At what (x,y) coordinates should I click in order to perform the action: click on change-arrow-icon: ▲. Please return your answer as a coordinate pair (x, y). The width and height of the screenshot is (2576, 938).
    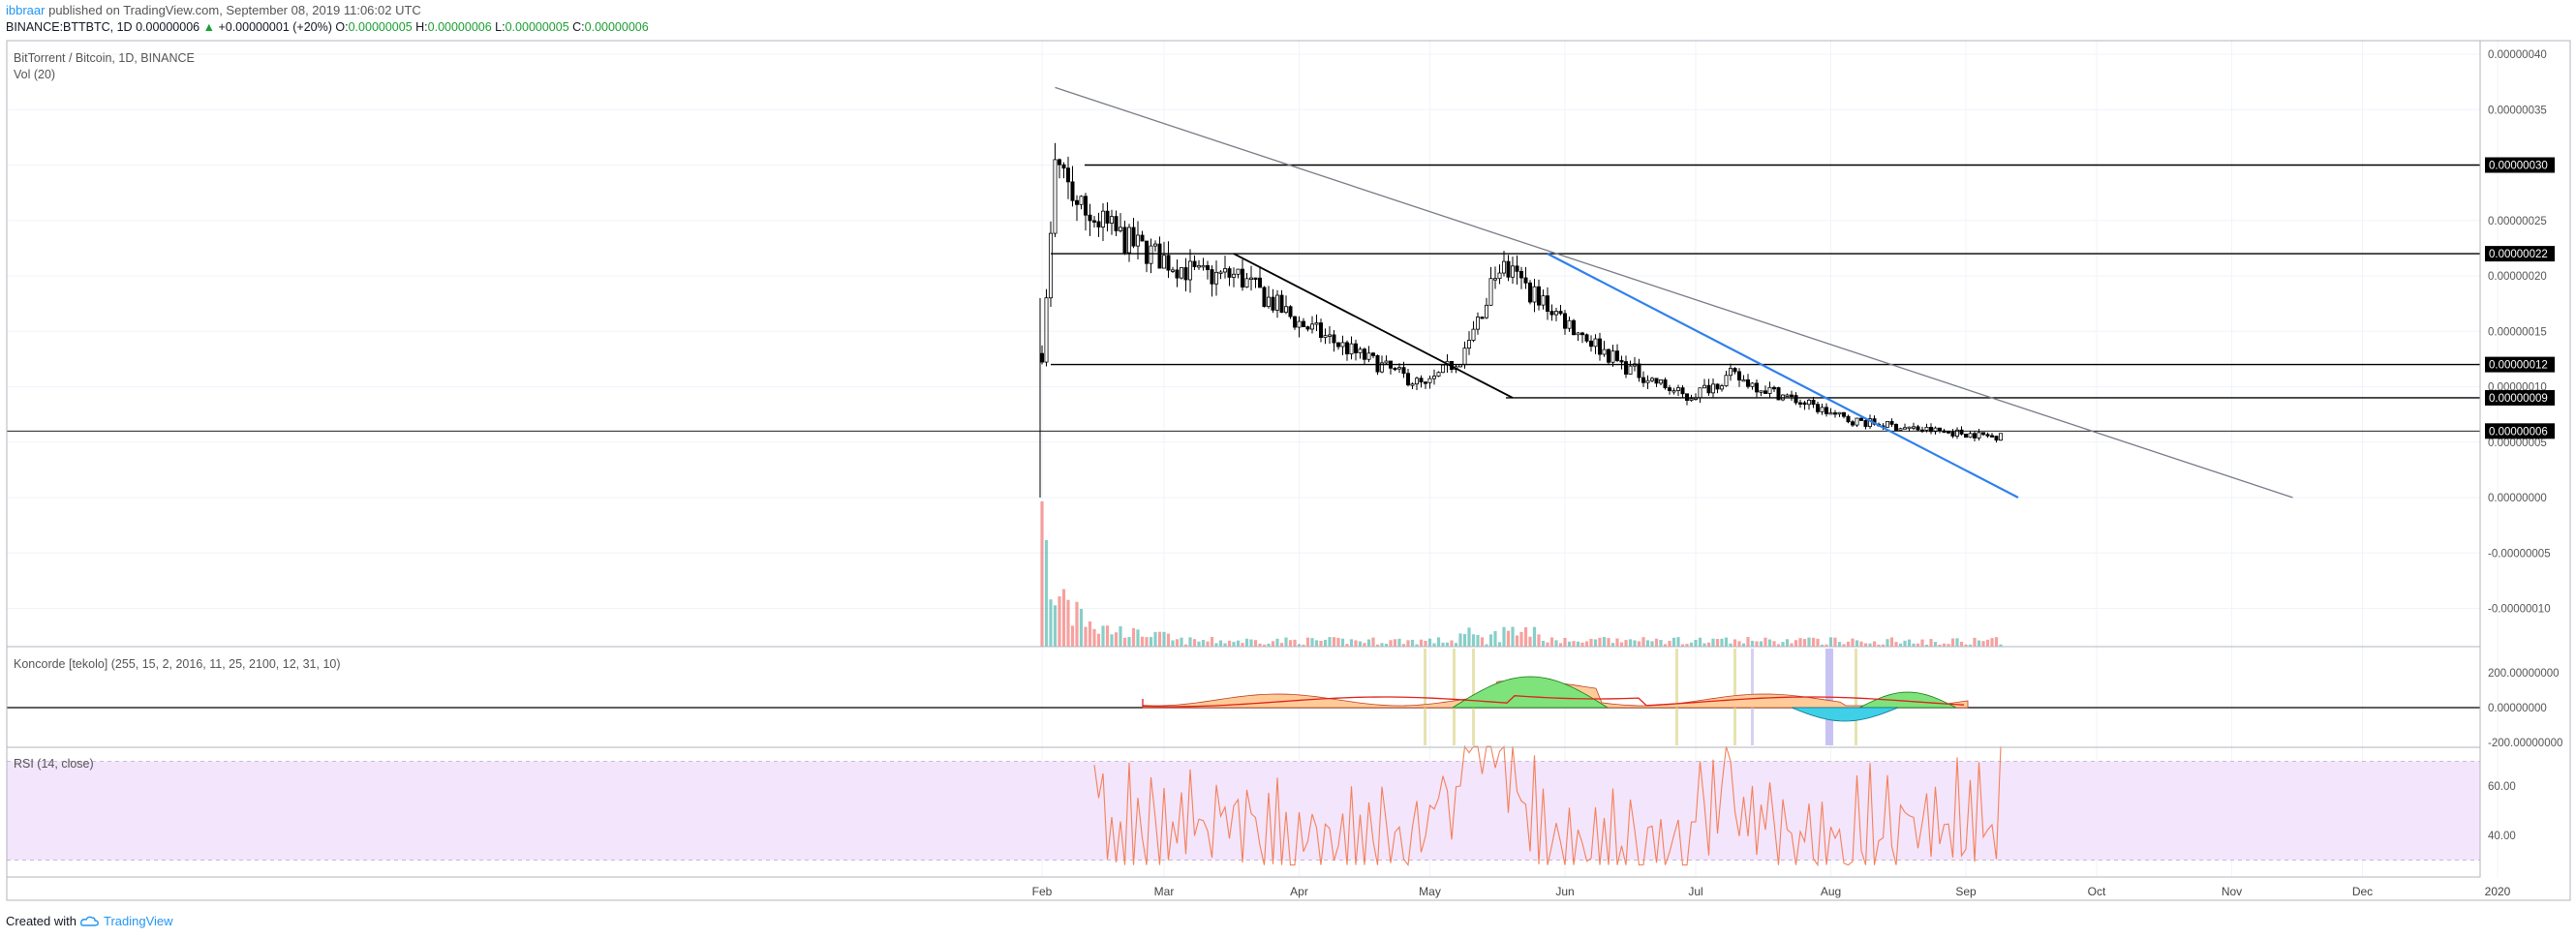
    Looking at the image, I should click on (208, 27).